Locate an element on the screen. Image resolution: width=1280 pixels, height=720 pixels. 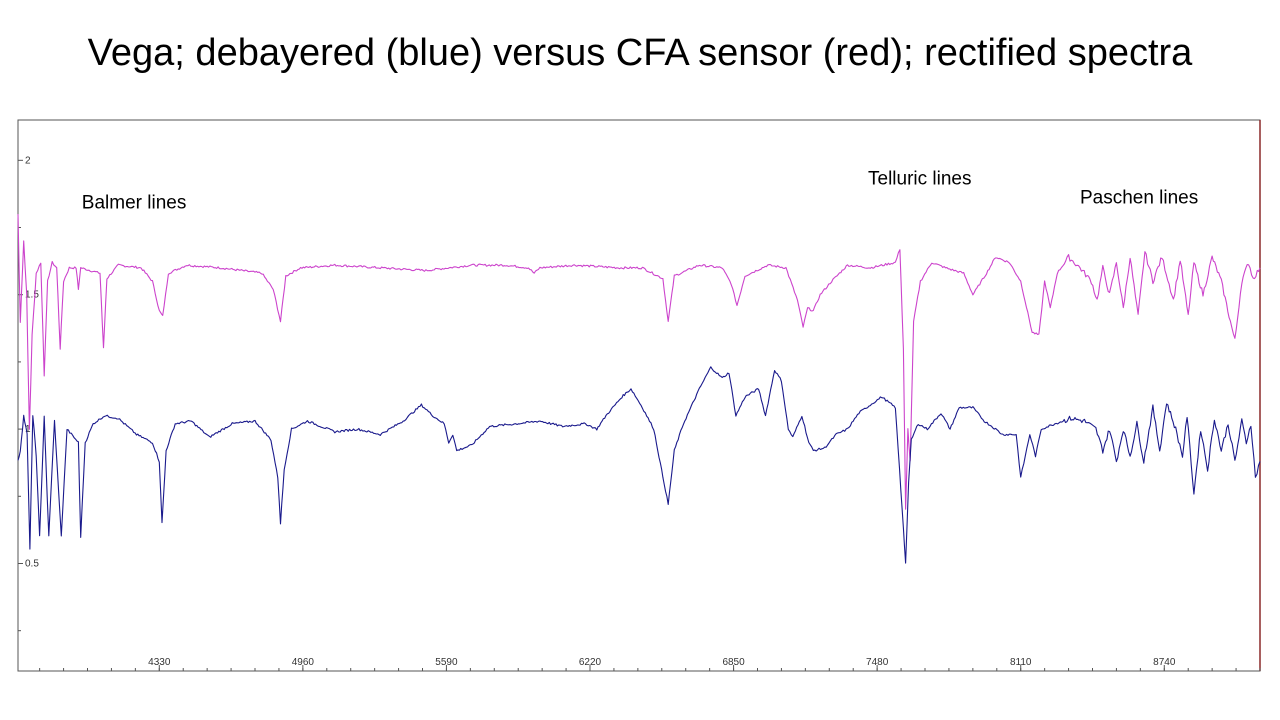
y-tick-label: 0.5 is located at coordinates (32, 563).